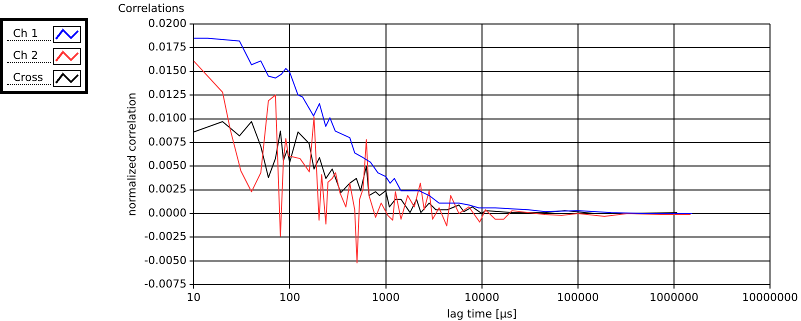 The height and width of the screenshot is (321, 801). What do you see at coordinates (167, 213) in the screenshot?
I see `y-tick-label: 0.0000` at bounding box center [167, 213].